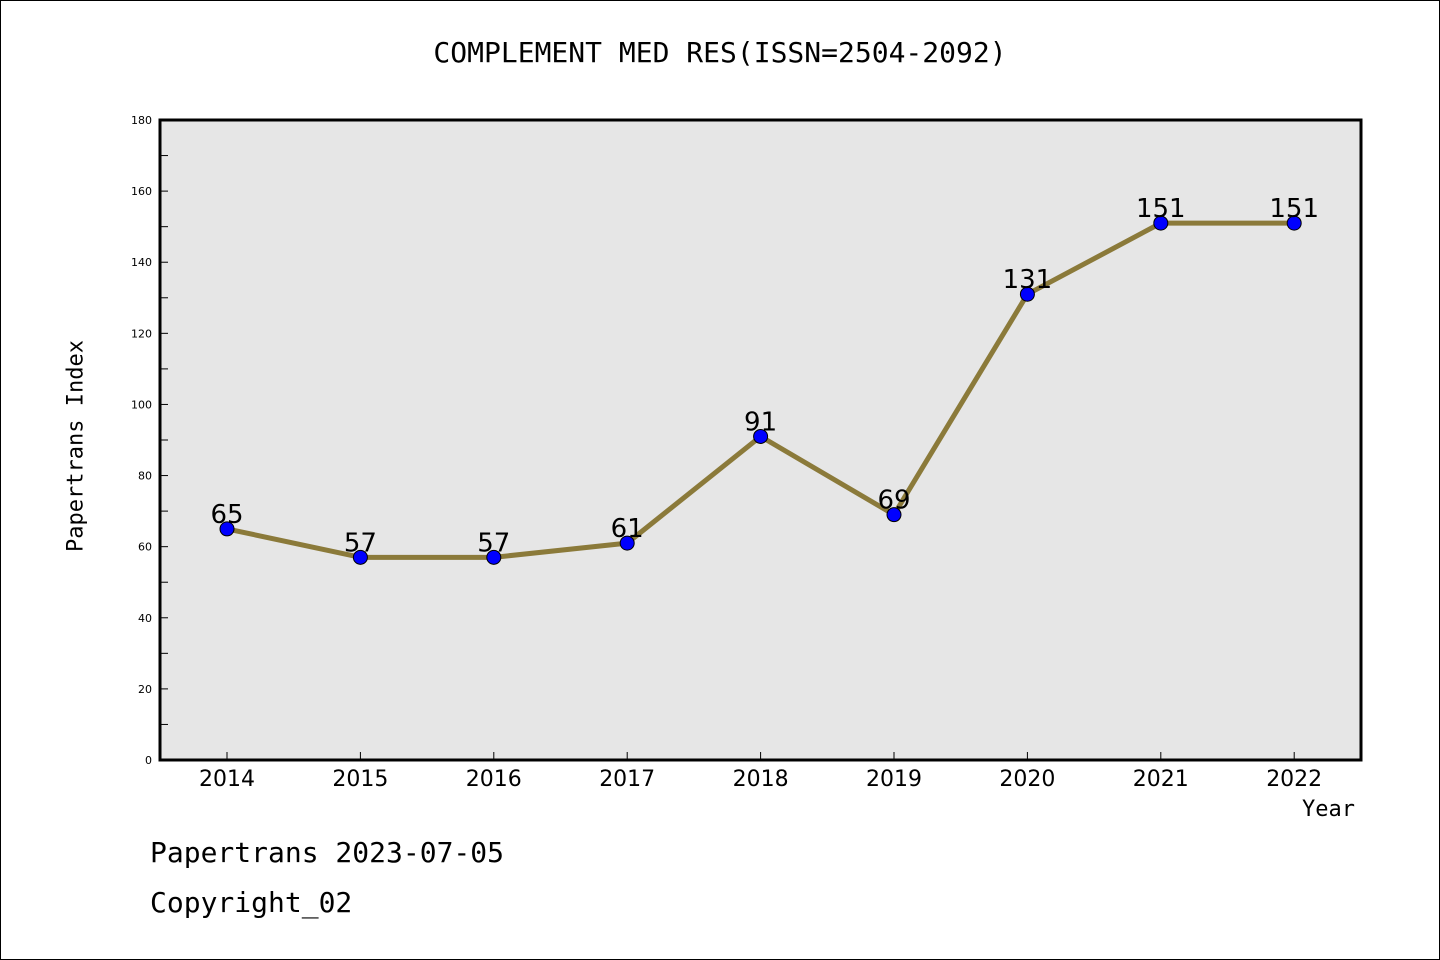 The height and width of the screenshot is (960, 1440). Describe the element at coordinates (141, 262) in the screenshot. I see `y-tick-label: 140` at that location.